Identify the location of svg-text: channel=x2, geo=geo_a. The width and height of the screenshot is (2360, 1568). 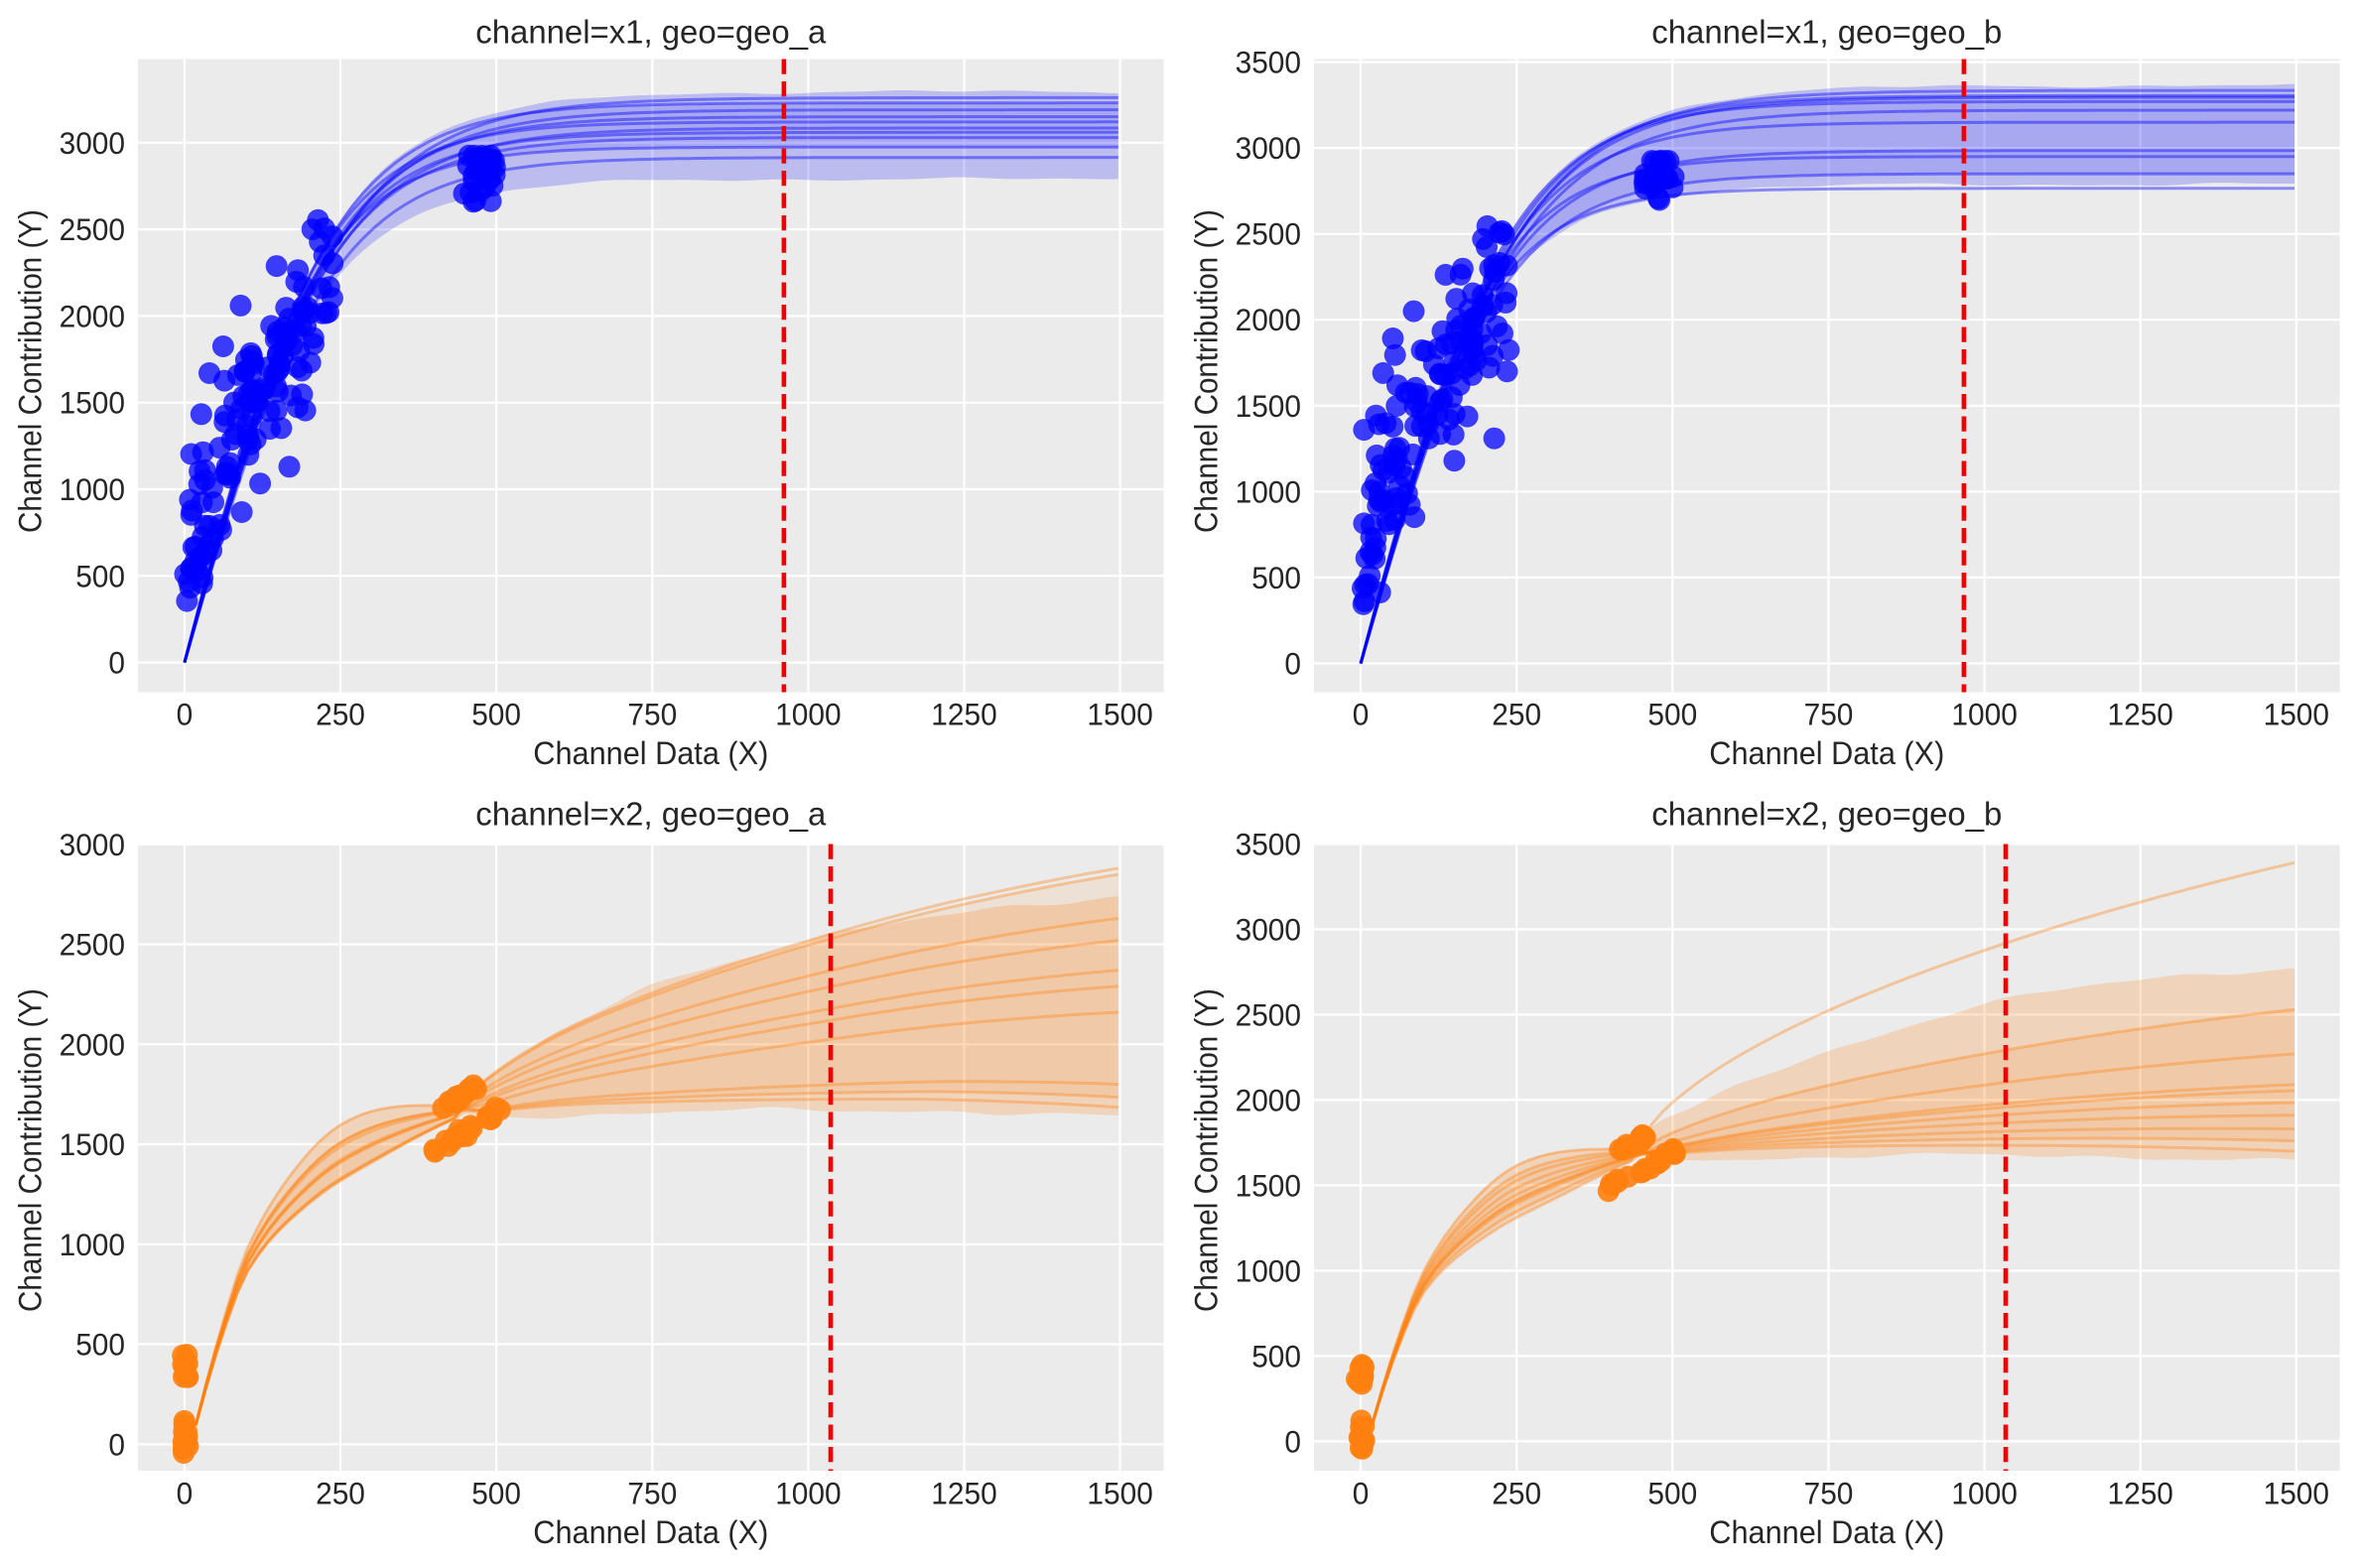
(651, 814).